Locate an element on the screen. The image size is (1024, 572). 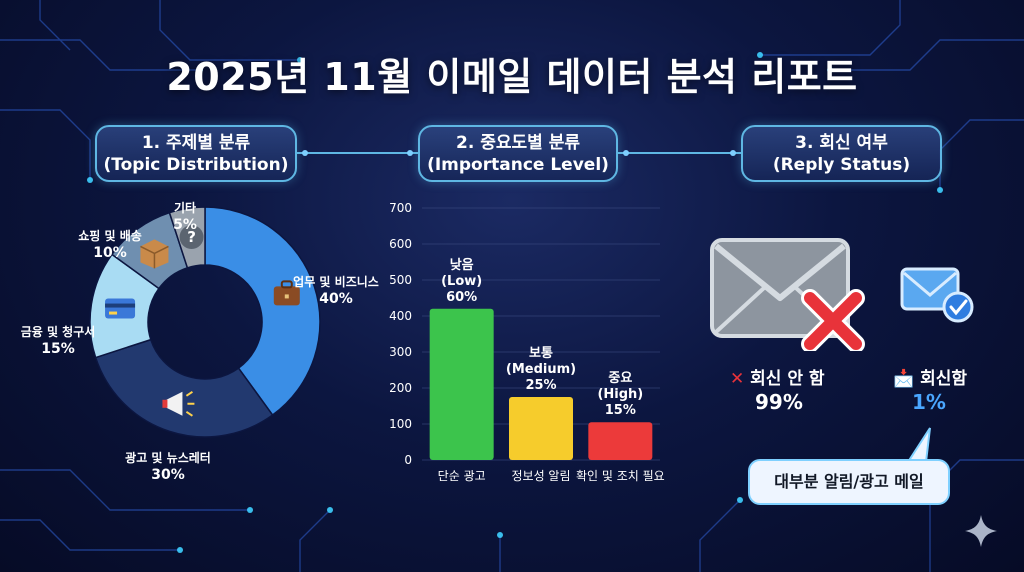
bar-annotation: 보통(Medium)25% is located at coordinates (541, 369).